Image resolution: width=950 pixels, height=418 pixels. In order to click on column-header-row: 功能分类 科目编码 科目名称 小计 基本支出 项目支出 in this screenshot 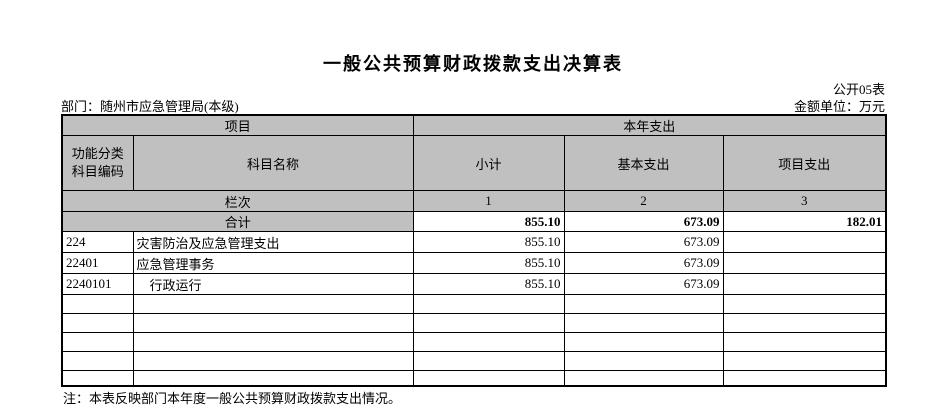, I will do `click(474, 163)`.